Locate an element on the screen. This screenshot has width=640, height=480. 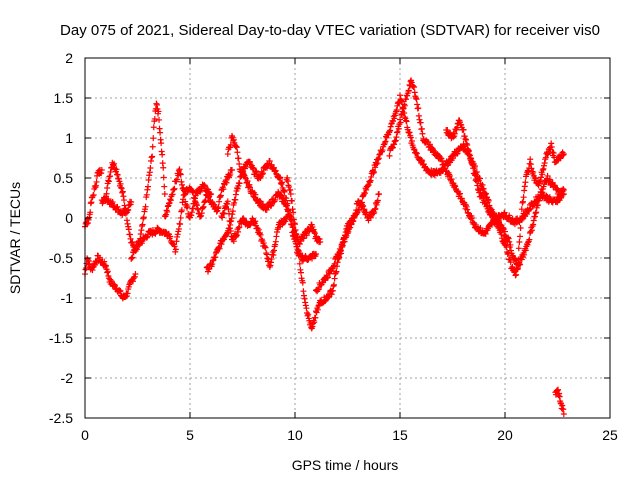
y-tick-label: 2 is located at coordinates (69, 58).